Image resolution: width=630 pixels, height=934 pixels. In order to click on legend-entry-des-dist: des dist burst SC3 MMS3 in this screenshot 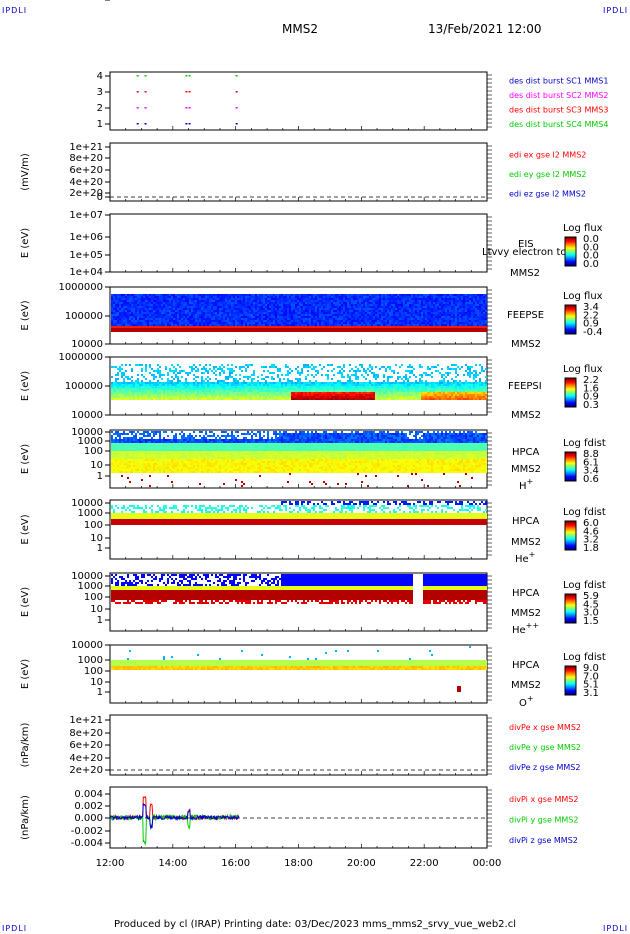, I will do `click(558, 110)`.